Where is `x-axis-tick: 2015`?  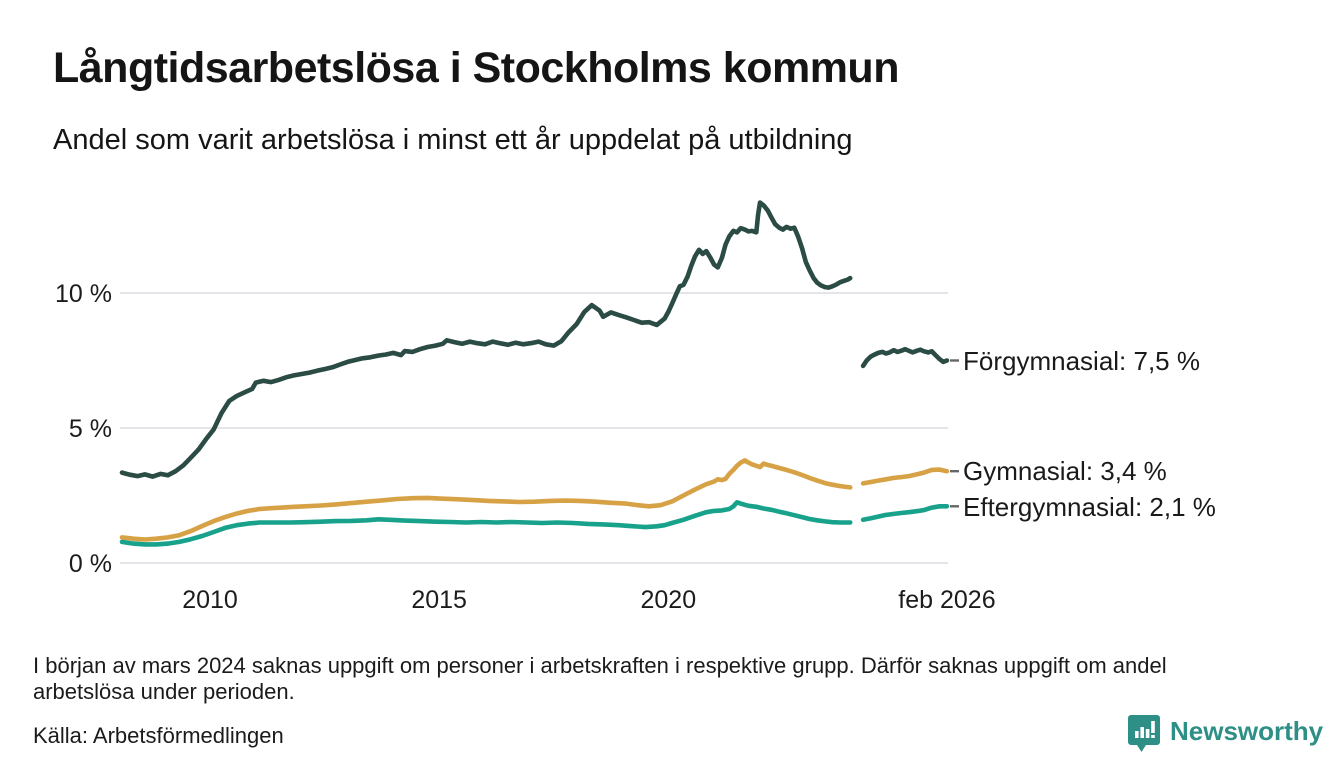 x-axis-tick: 2015 is located at coordinates (439, 600).